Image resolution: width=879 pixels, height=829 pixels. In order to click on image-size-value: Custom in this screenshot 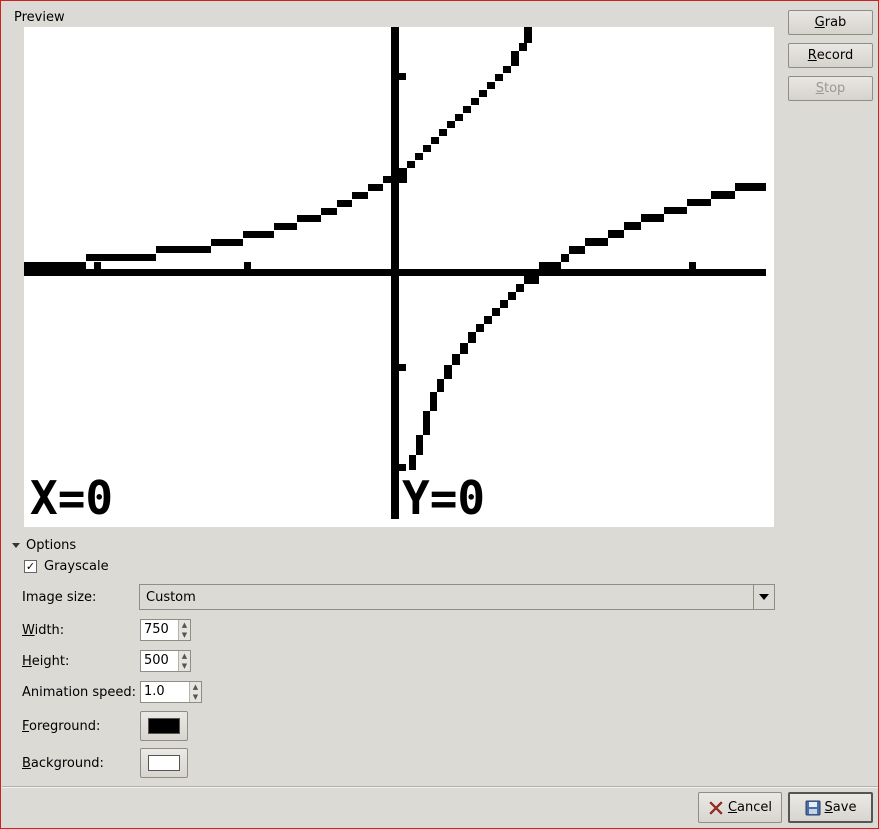, I will do `click(171, 597)`.